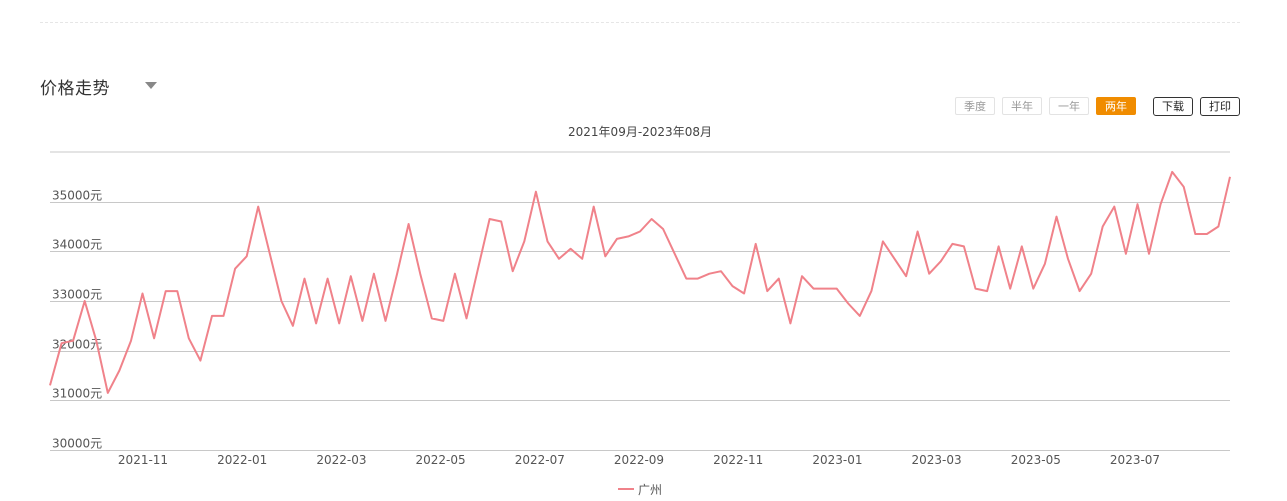 The width and height of the screenshot is (1287, 501). Describe the element at coordinates (77, 444) in the screenshot. I see `y-tick-label: 30000元` at that location.